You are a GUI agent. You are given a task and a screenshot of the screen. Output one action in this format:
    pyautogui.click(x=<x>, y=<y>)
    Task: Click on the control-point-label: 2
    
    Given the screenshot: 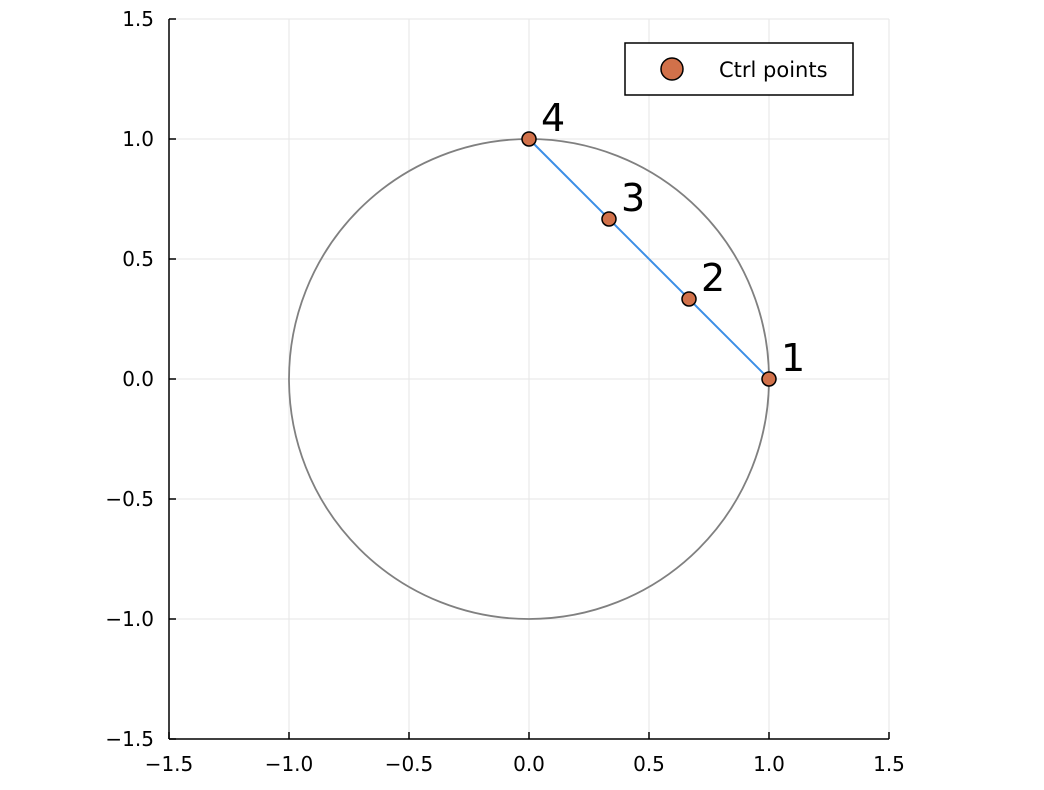 What is the action you would take?
    pyautogui.click(x=713, y=278)
    